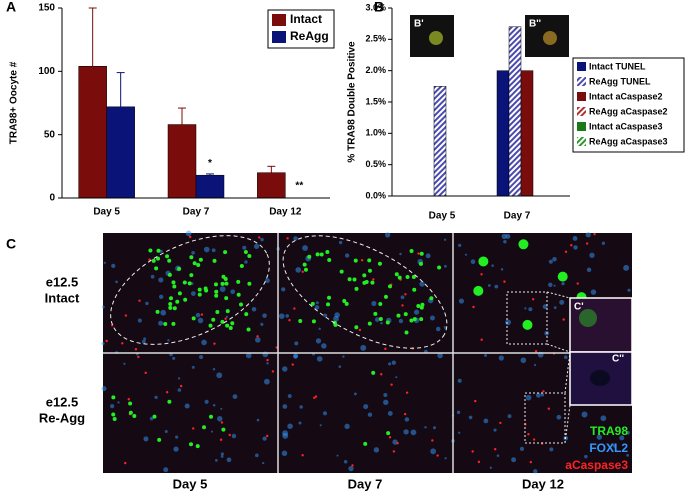 The width and height of the screenshot is (685, 495). What do you see at coordinates (543, 483) in the screenshot?
I see `column-label: Day 12` at bounding box center [543, 483].